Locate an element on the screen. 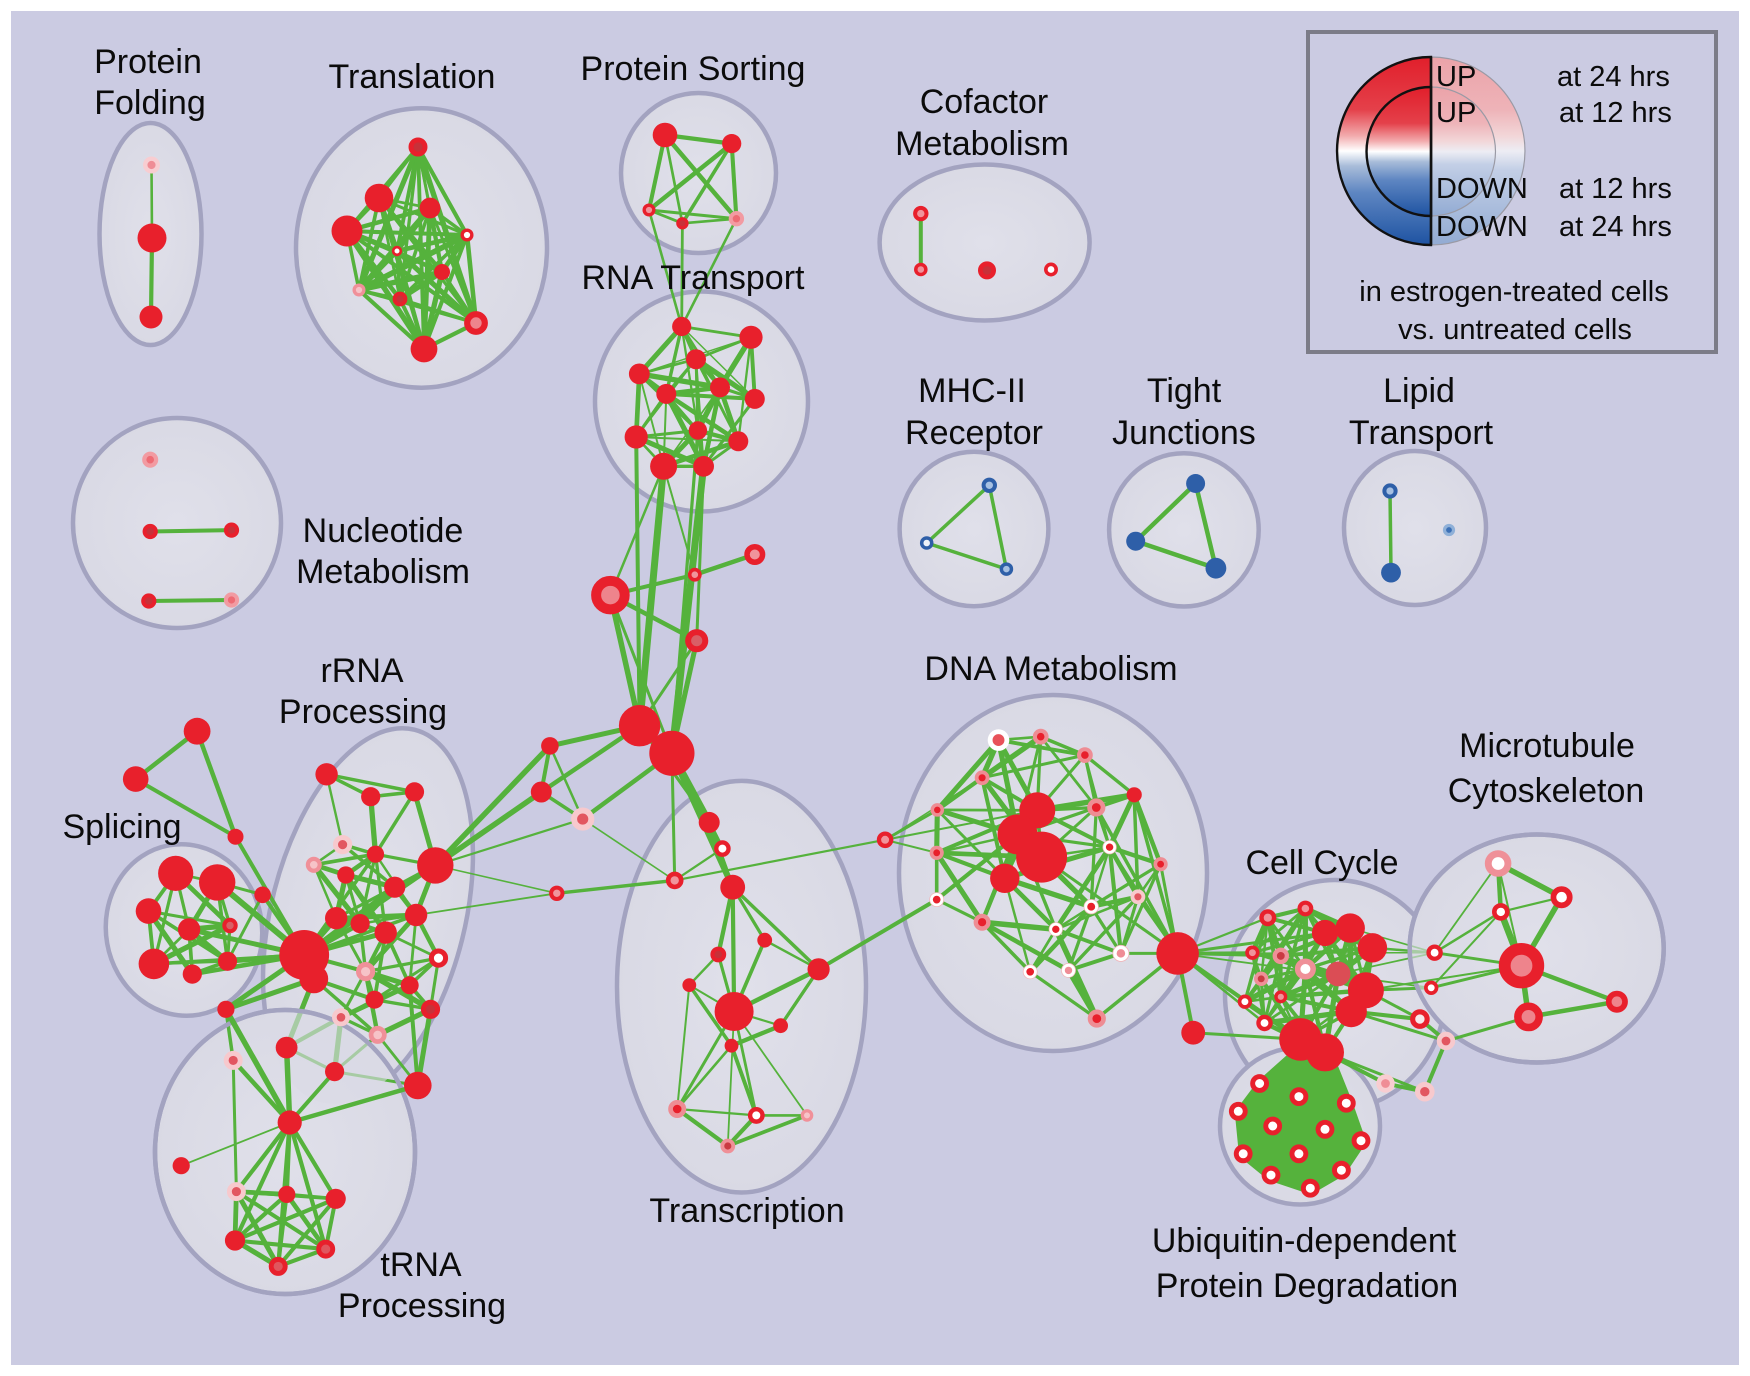  svg-text: Folding is located at coordinates (150, 103).